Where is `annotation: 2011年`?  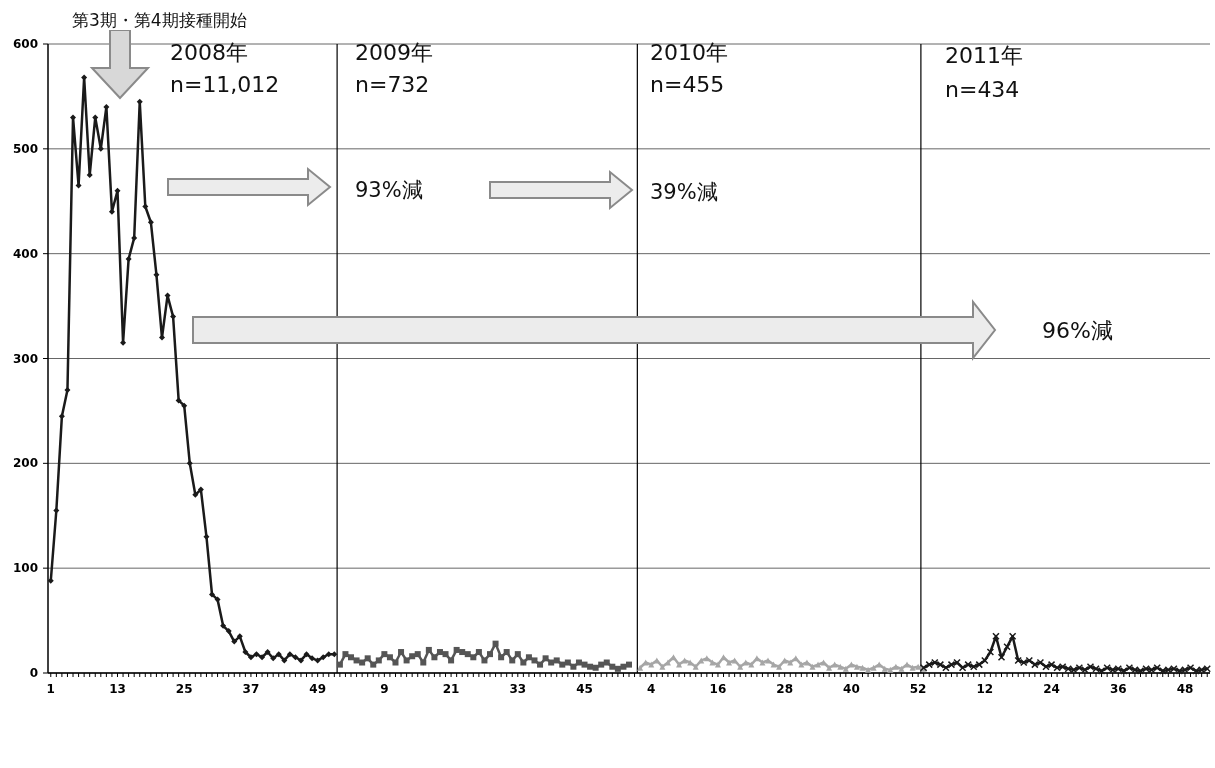
annotation: 2011年 is located at coordinates (984, 55).